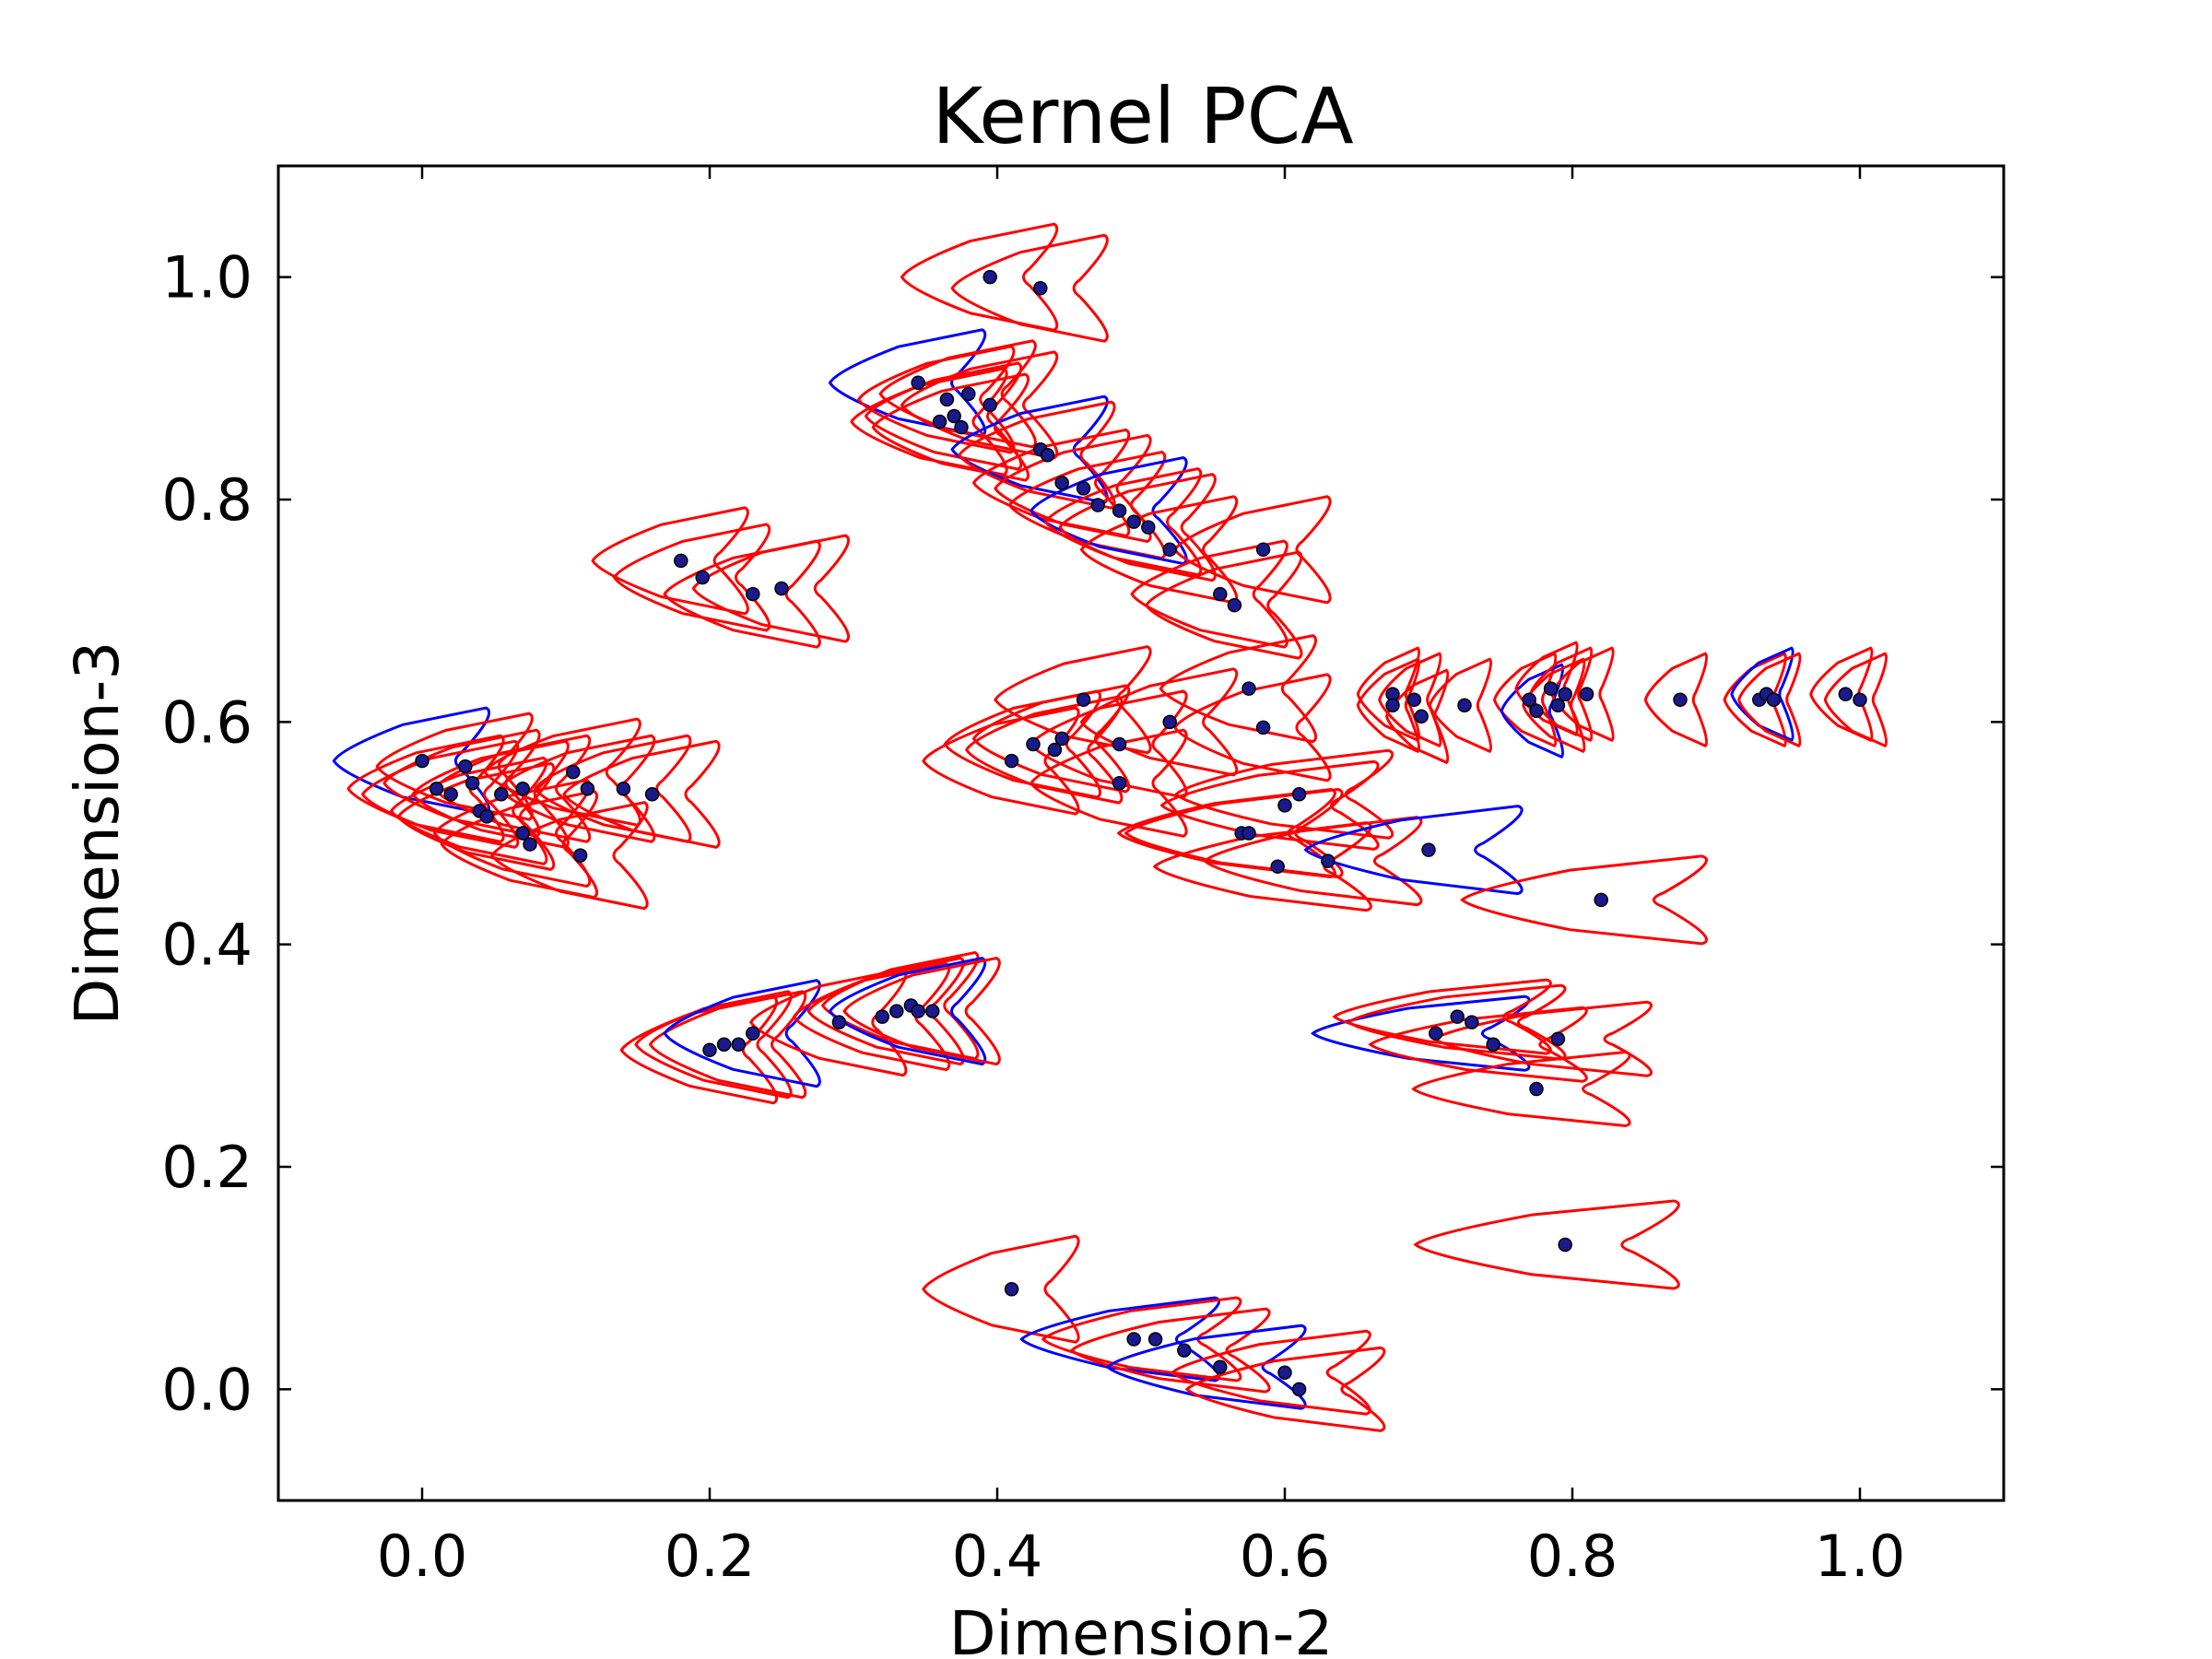  I want to click on y-tick-label: 0.0, so click(207, 1389).